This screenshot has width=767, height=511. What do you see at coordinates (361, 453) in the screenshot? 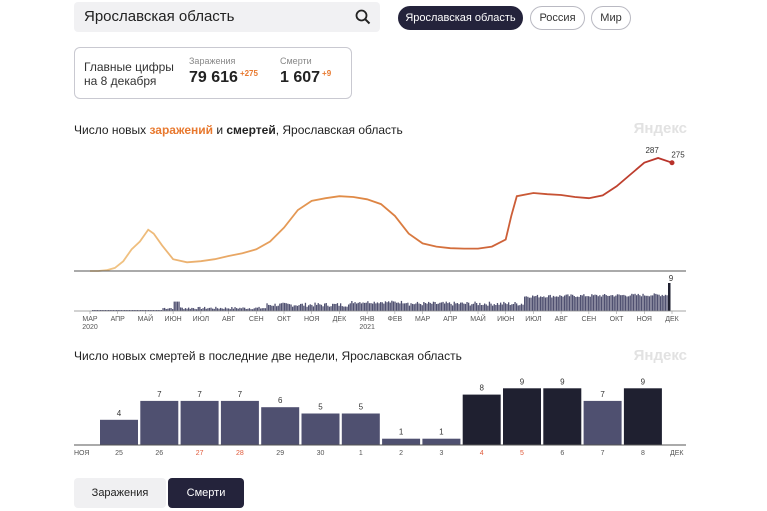
I see `death-bar-category: 1` at bounding box center [361, 453].